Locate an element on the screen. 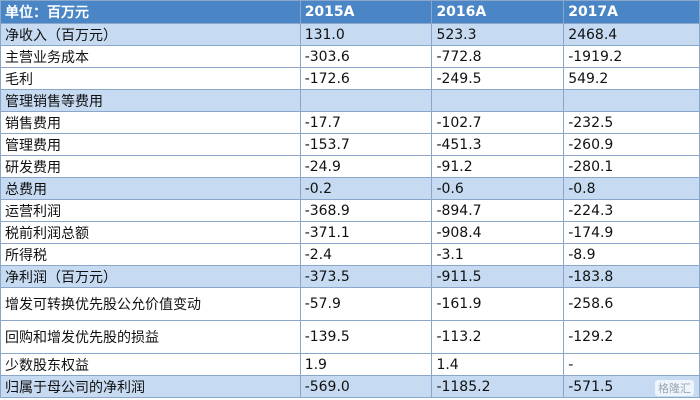  value-2016: 1.4 is located at coordinates (498, 364).